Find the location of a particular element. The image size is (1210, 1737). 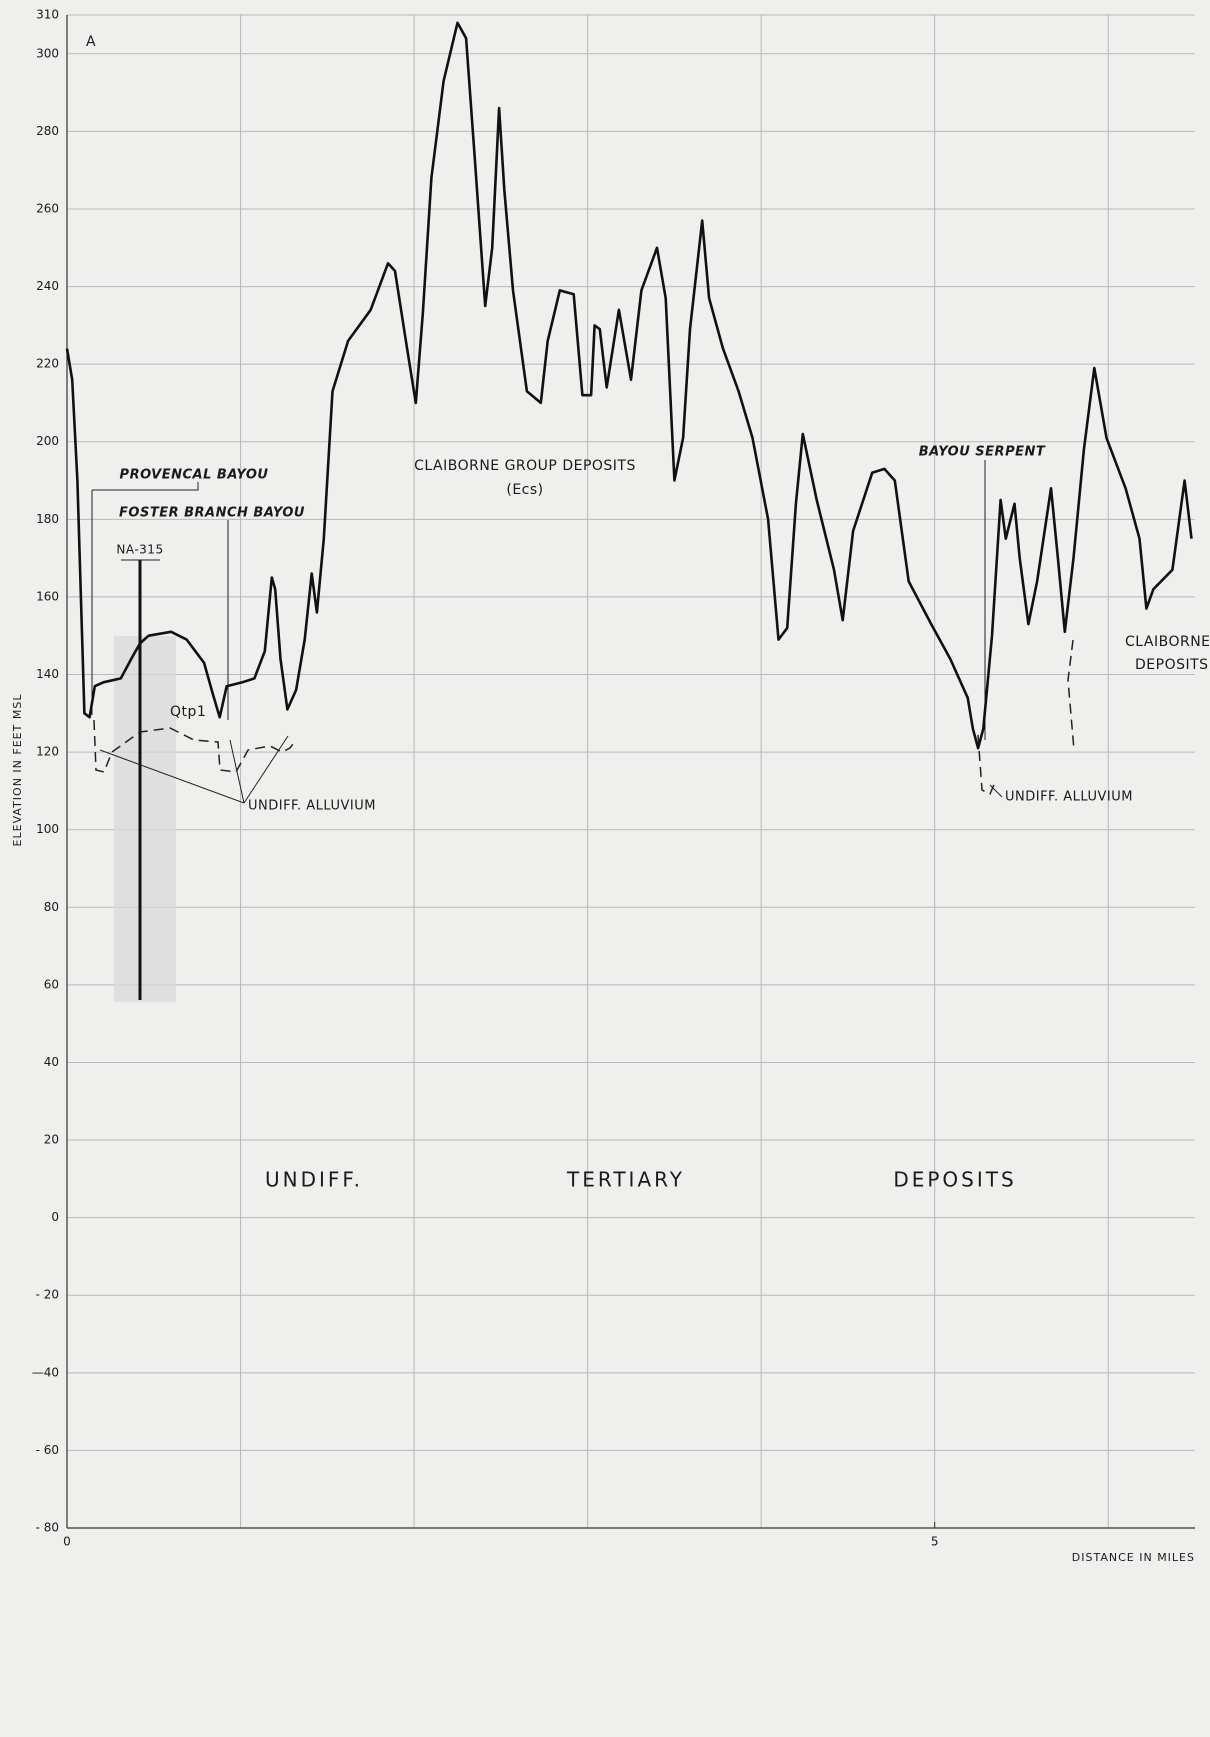

y-tick-label: 140 is located at coordinates (47, 674).